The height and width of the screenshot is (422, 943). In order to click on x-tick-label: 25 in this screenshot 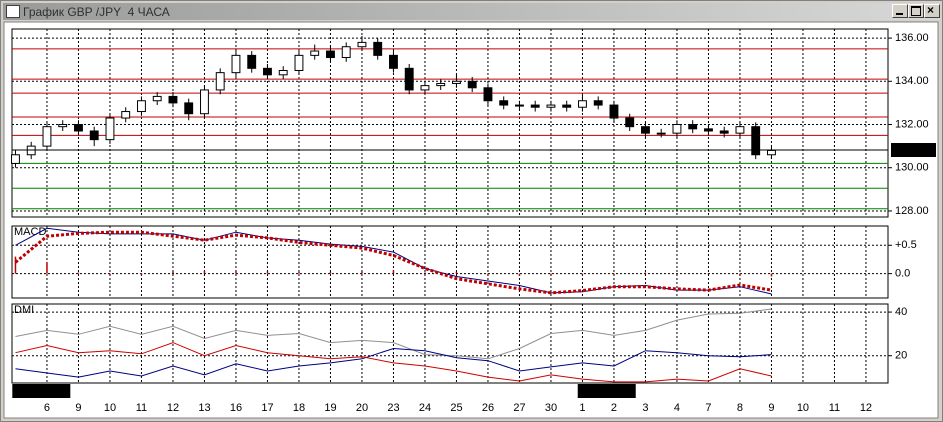, I will do `click(456, 408)`.